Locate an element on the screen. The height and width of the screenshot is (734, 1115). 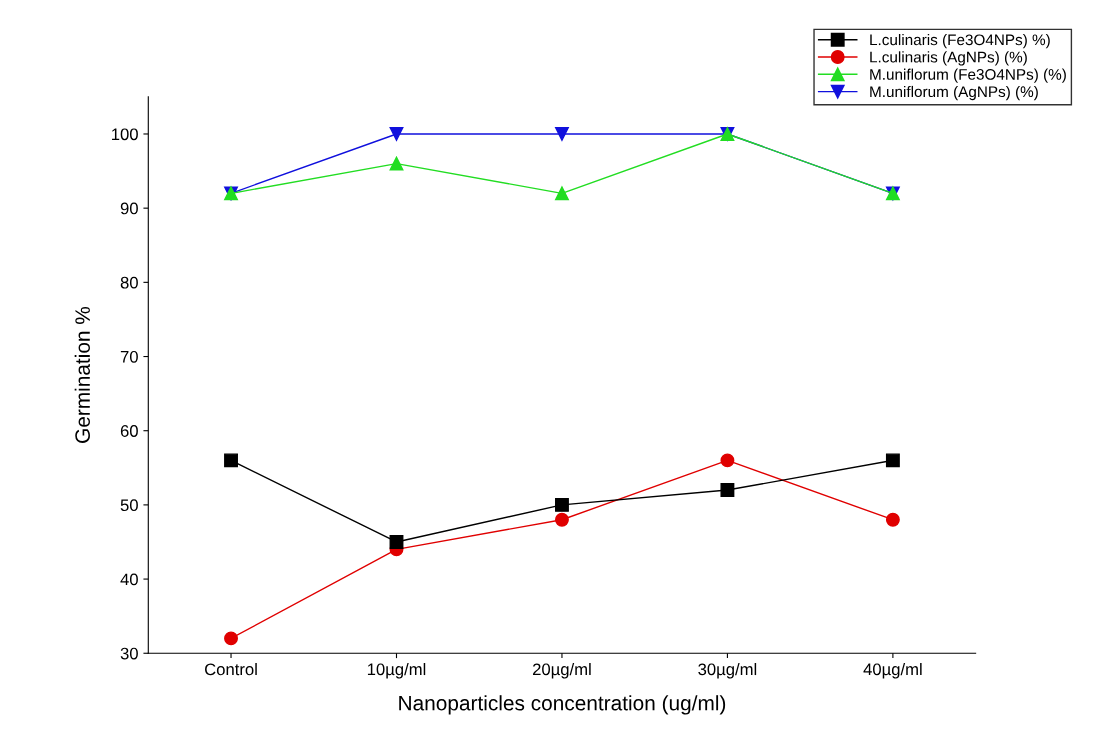
y-axis-title: Germination % is located at coordinates (82, 374).